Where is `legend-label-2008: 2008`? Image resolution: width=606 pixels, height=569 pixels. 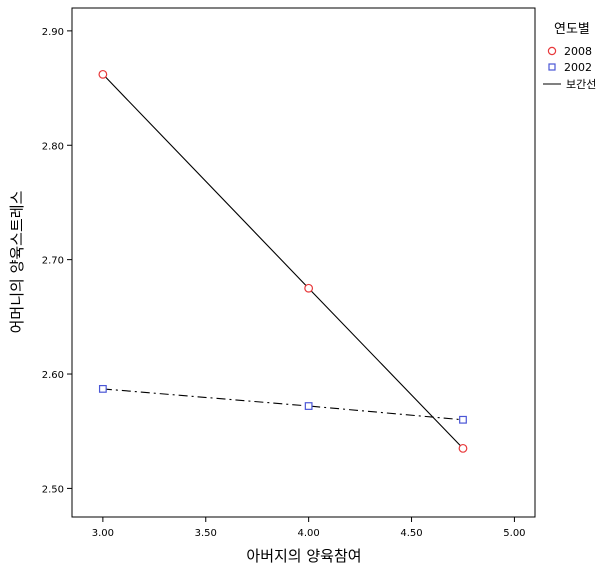 legend-label-2008: 2008 is located at coordinates (578, 51).